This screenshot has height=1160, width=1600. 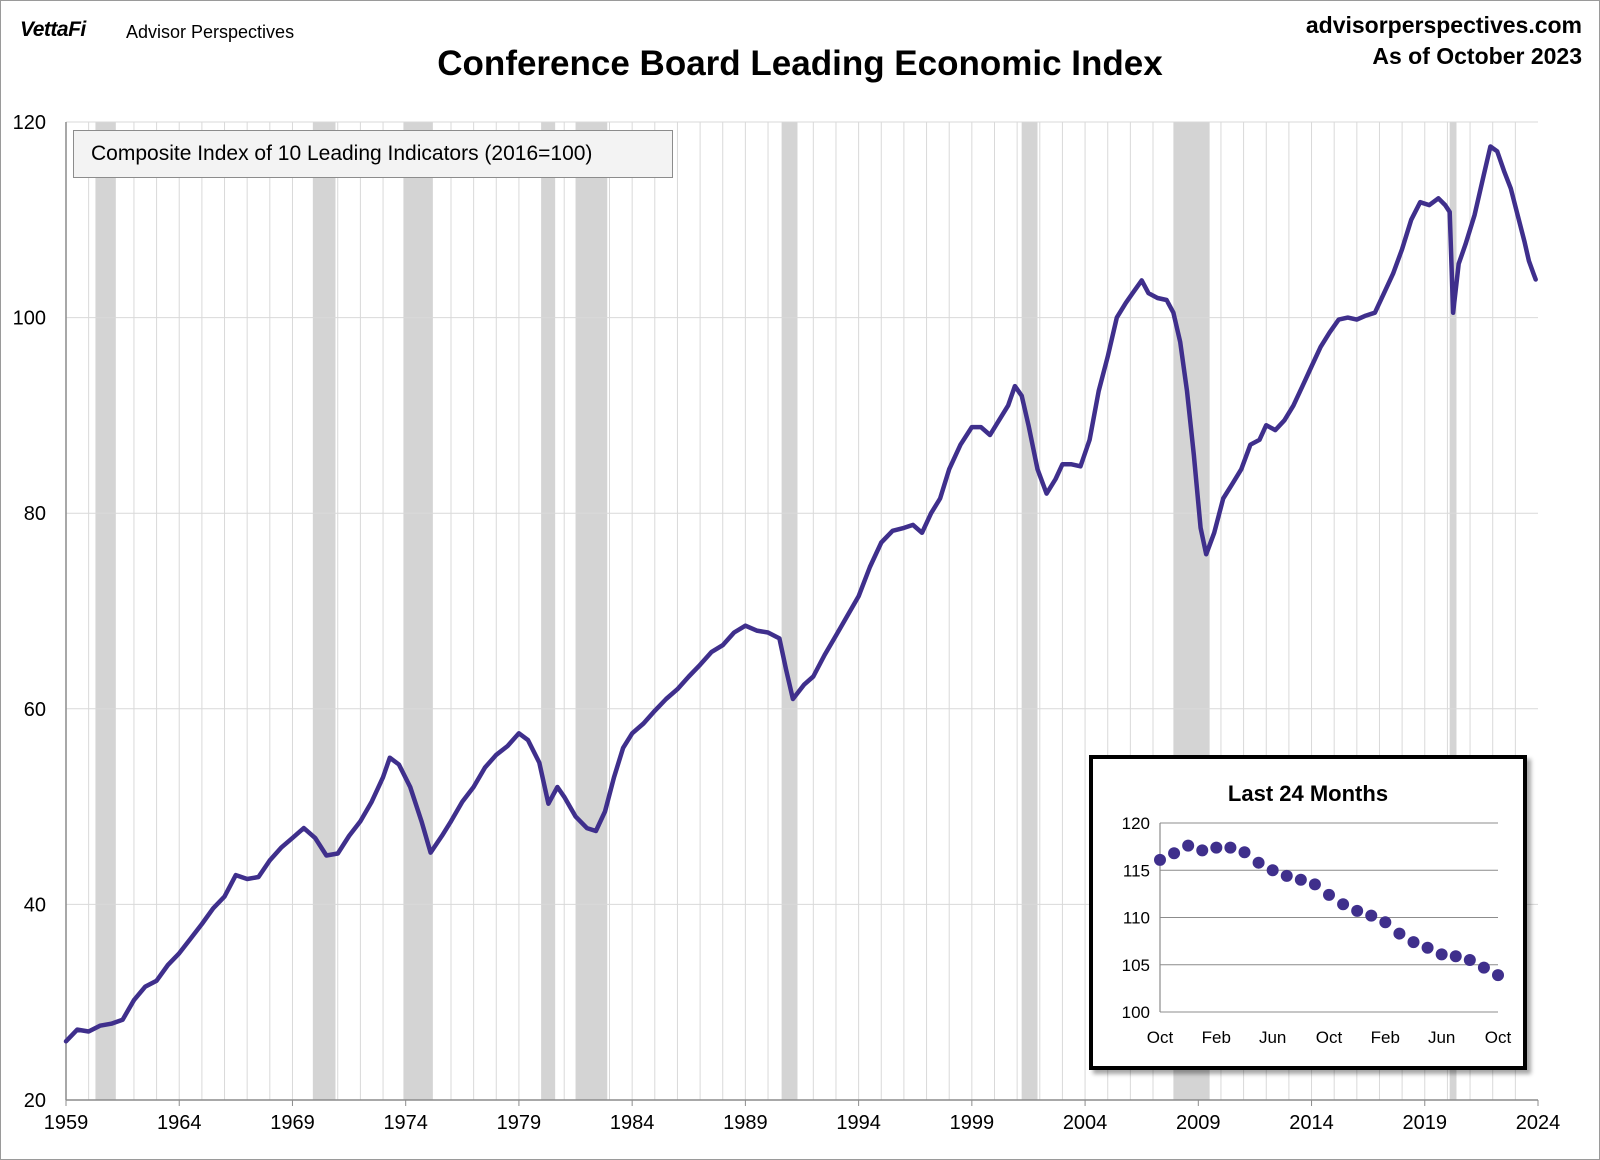 I want to click on x-tick-label: 1969, so click(x=292, y=1123).